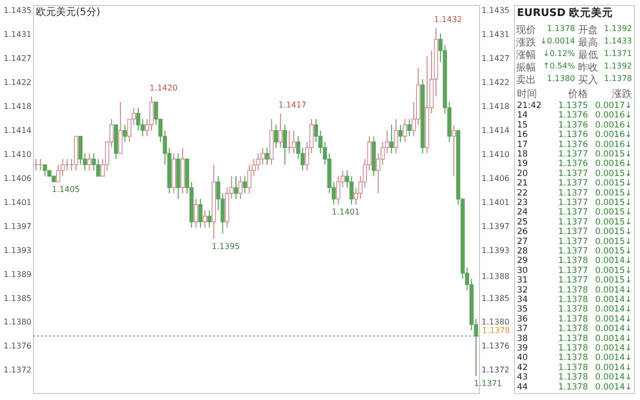 The image size is (640, 400). I want to click on y-tick-label: 1.1422, so click(18, 83).